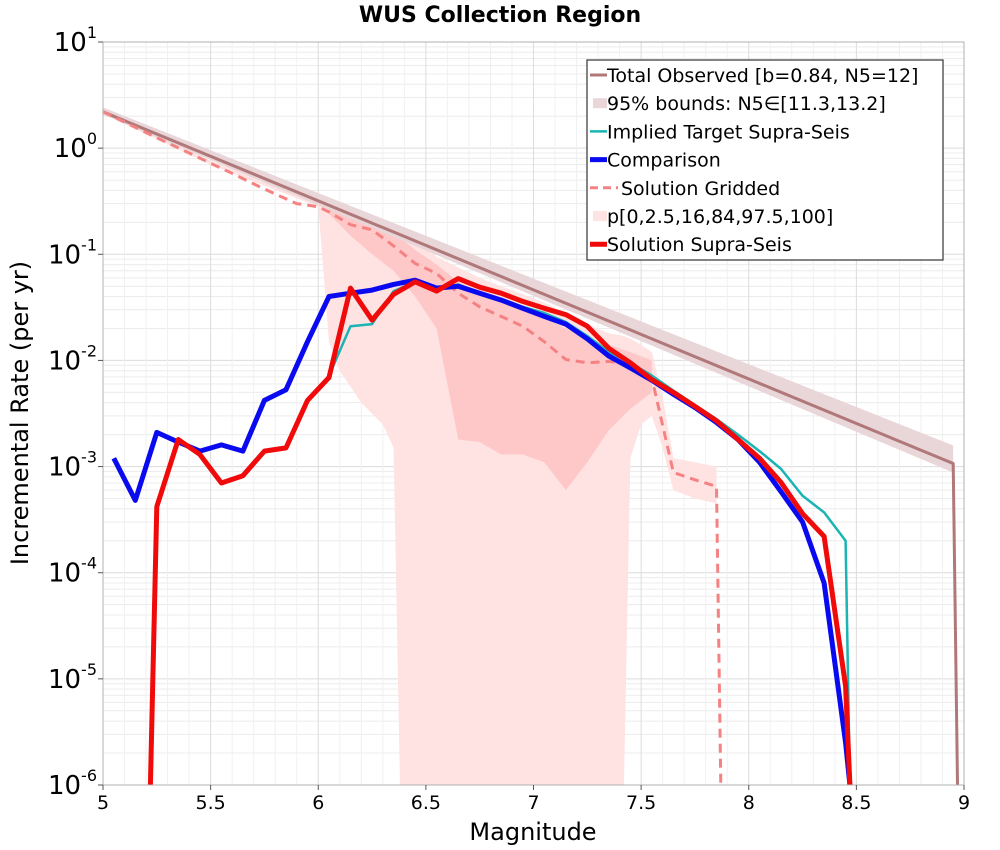 The image size is (1000, 850). Describe the element at coordinates (856, 803) in the screenshot. I see `x-tick-label: 8.5` at that location.